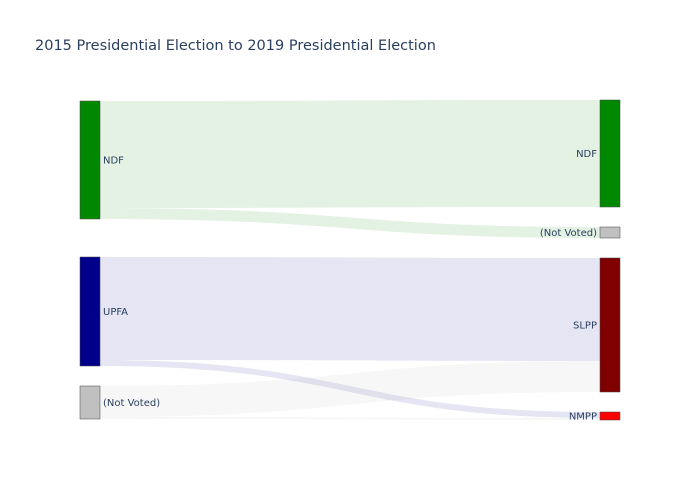 The width and height of the screenshot is (700, 500). Describe the element at coordinates (610, 325) in the screenshot. I see `node-slpp_2019` at that location.